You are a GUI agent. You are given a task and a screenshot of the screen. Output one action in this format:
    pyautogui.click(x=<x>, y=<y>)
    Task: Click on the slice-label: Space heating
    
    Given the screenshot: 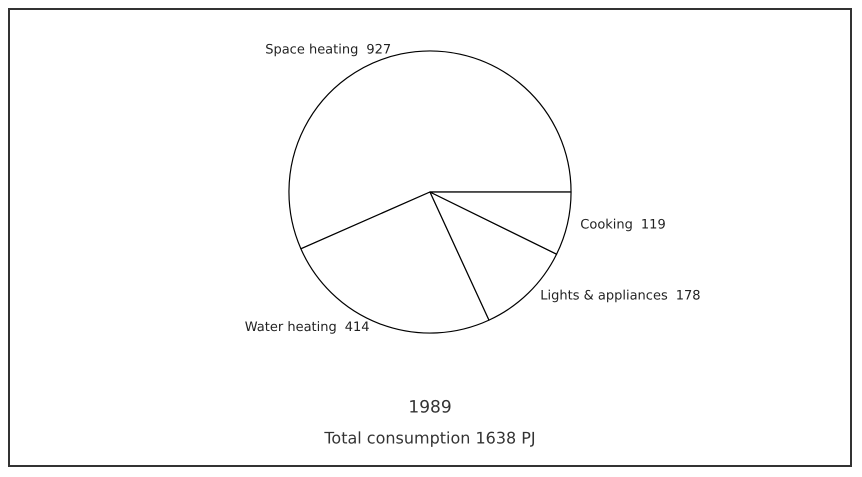 What is the action you would take?
    pyautogui.click(x=311, y=50)
    